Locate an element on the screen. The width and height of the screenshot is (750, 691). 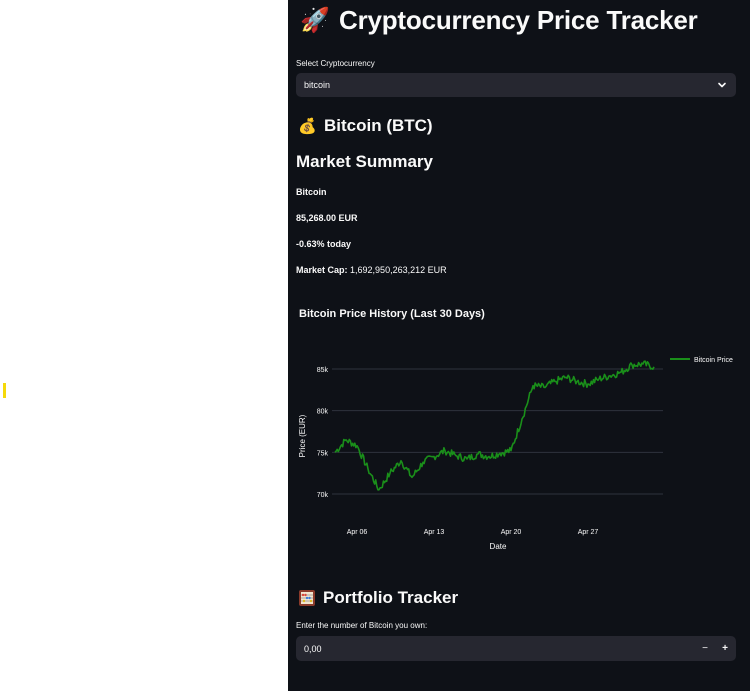
holdings-value: 0,00 is located at coordinates (313, 648).